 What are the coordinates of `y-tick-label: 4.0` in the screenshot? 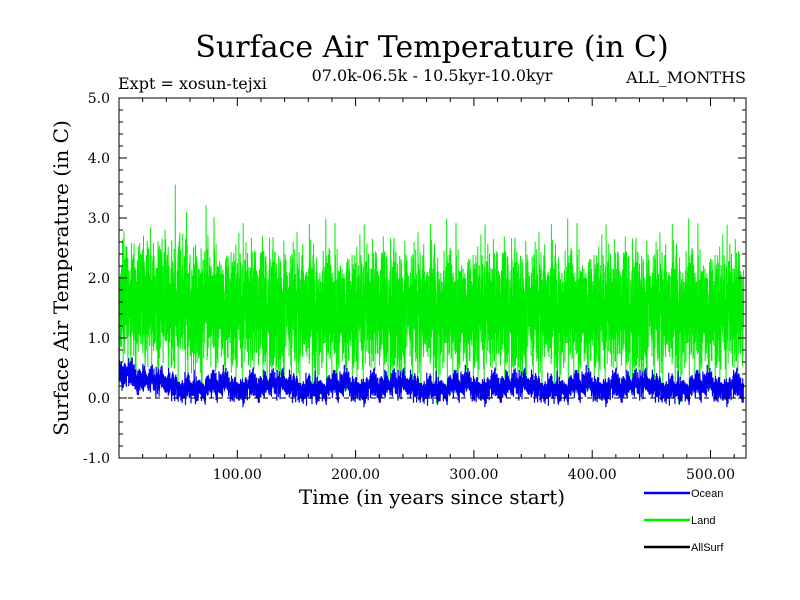 It's located at (99, 159).